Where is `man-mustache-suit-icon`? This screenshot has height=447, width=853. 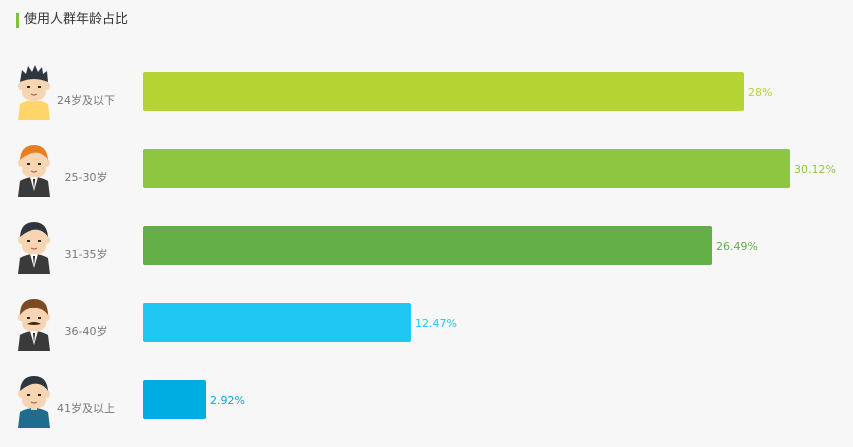 man-mustache-suit-icon is located at coordinates (34, 325).